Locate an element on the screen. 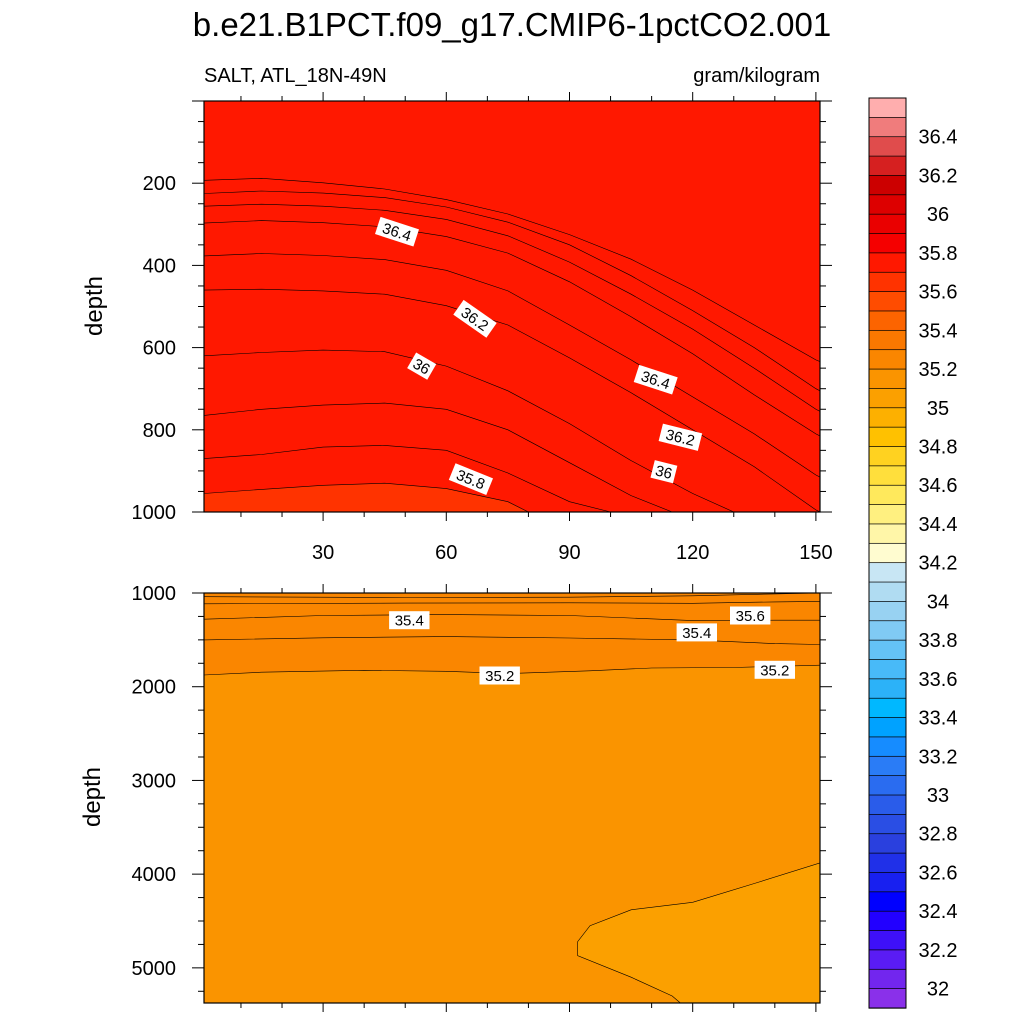 The image size is (1024, 1024). right-subtitle: gram/kilogram is located at coordinates (756, 76).